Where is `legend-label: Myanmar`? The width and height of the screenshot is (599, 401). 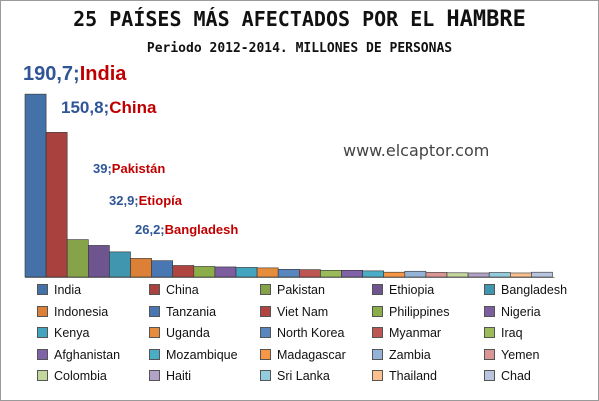 legend-label: Myanmar is located at coordinates (415, 333).